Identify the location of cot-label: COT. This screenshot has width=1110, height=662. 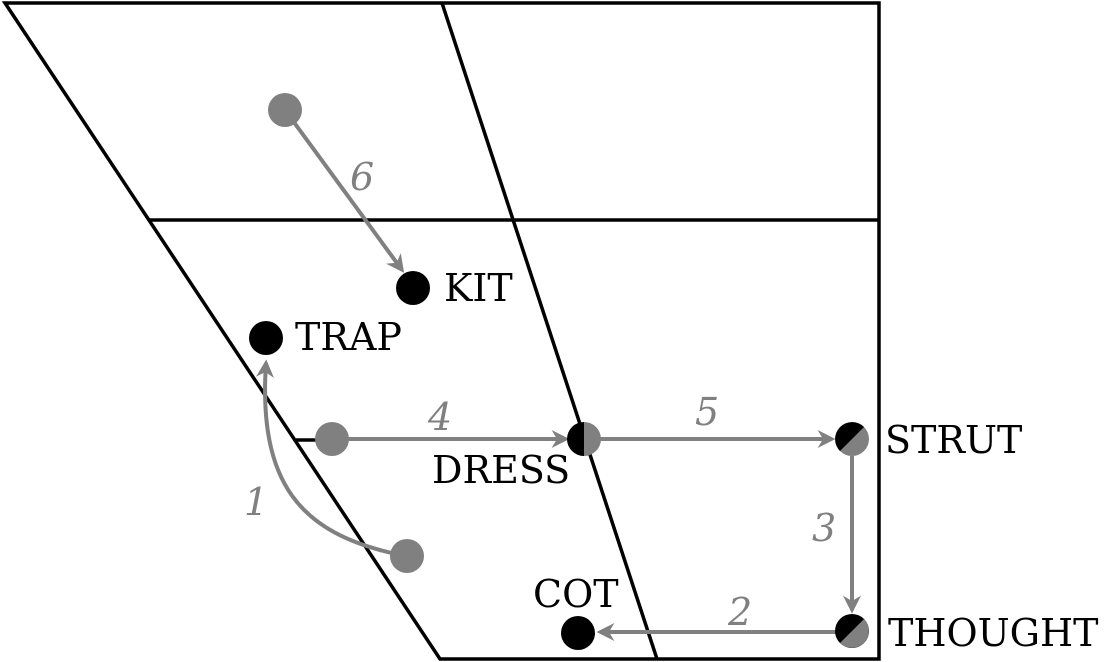
(576, 594).